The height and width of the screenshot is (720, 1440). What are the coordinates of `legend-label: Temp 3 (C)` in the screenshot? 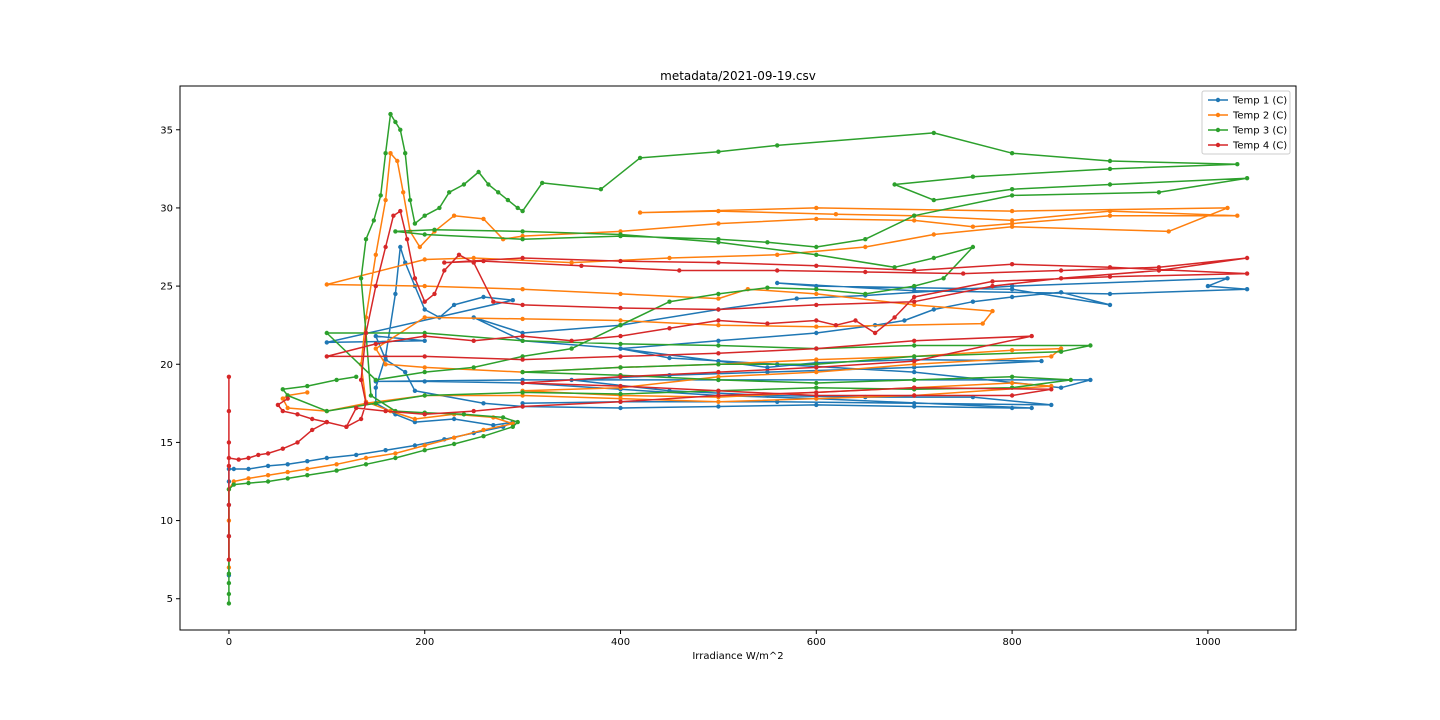 It's located at (1259, 131).